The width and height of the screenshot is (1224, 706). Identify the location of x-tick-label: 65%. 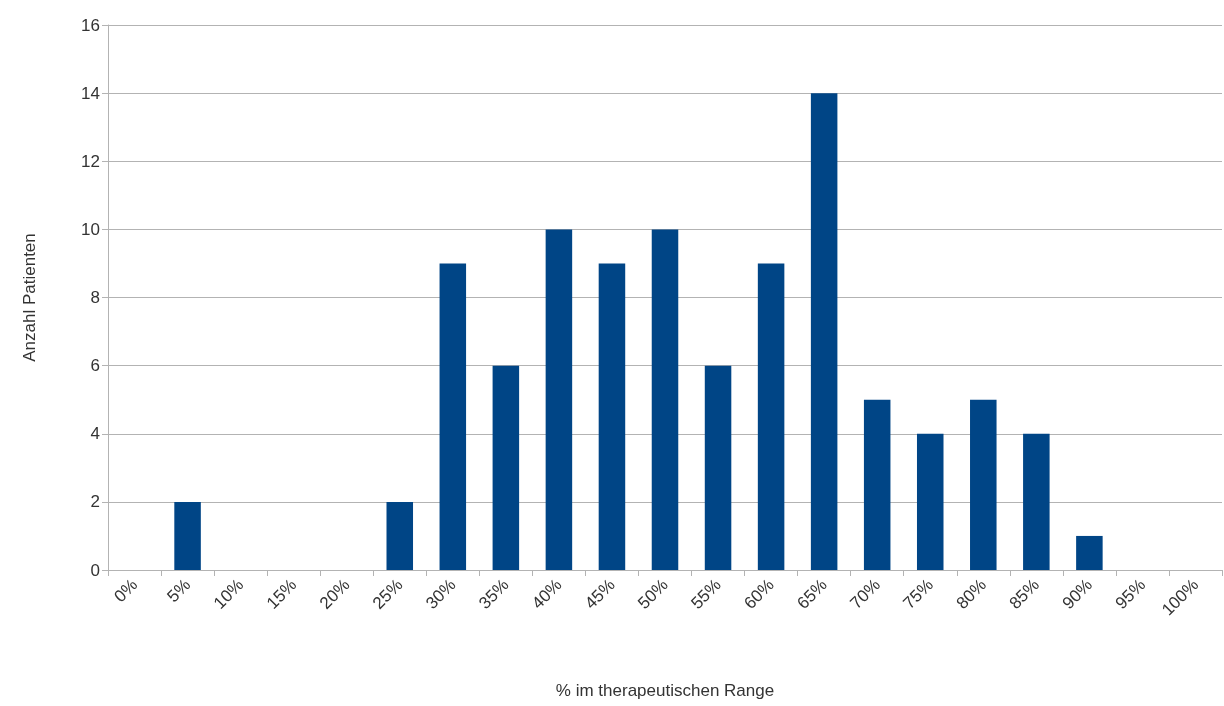
(812, 594).